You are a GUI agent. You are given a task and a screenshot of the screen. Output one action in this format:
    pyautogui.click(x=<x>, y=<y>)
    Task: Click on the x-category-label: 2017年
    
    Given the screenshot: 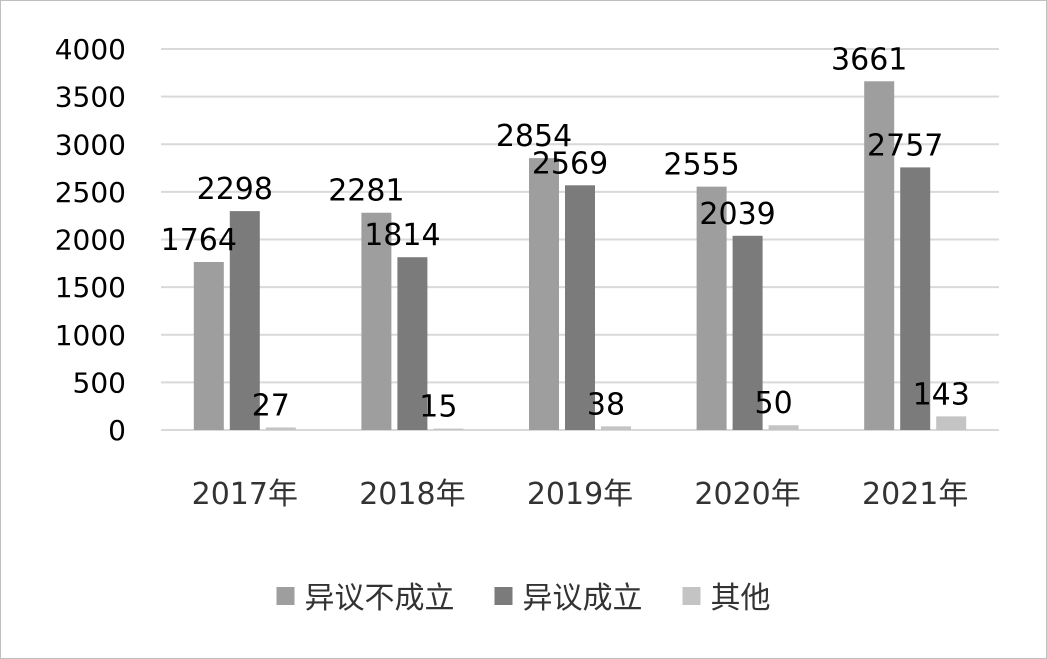 What is the action you would take?
    pyautogui.click(x=245, y=494)
    